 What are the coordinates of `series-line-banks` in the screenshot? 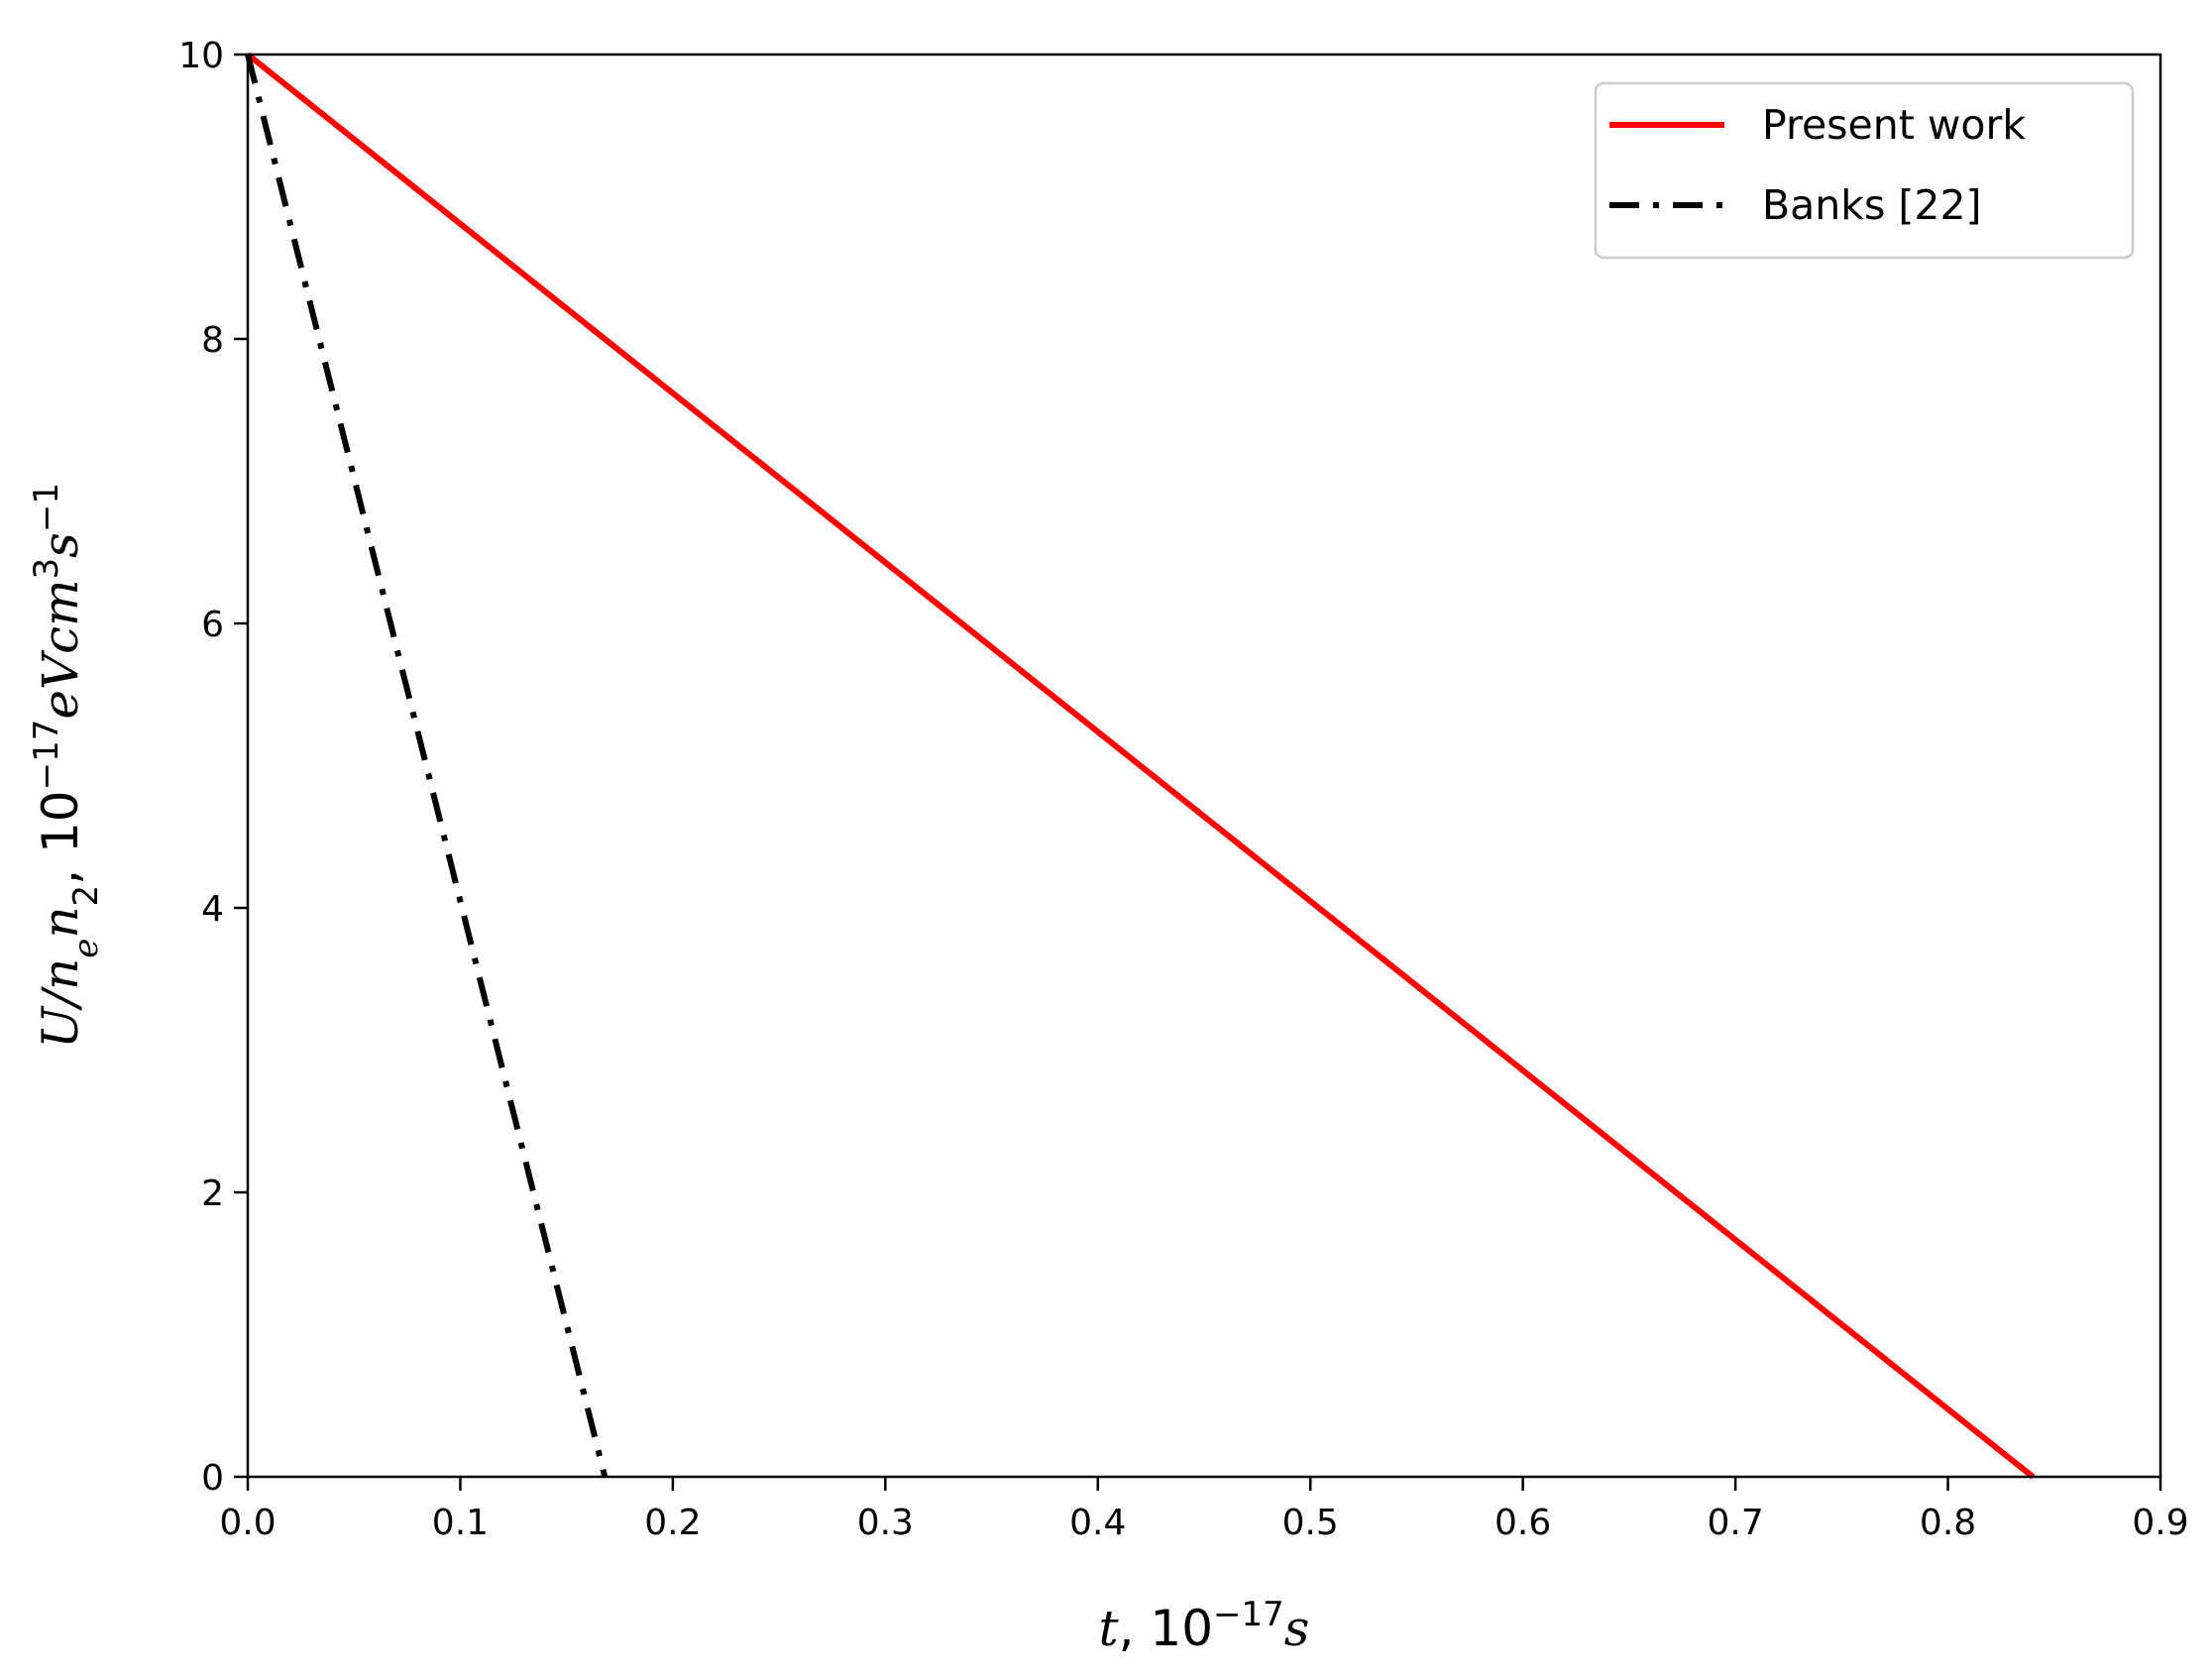 It's located at (426, 766).